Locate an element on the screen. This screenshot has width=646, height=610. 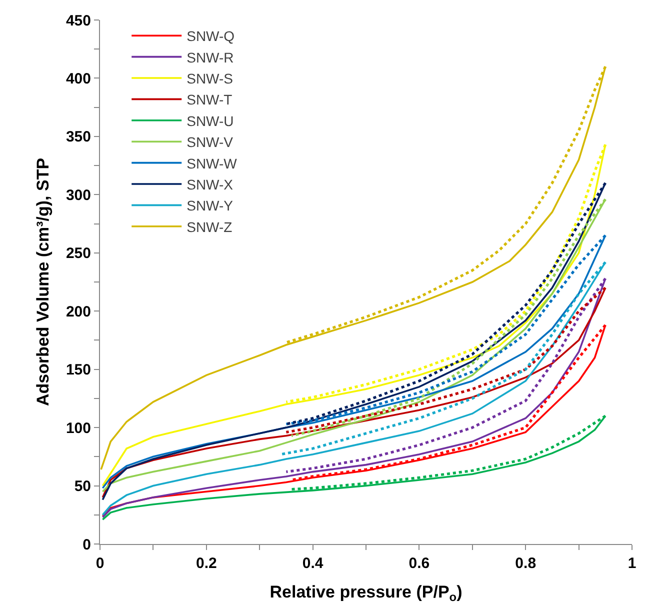
legend-label: SNW-S is located at coordinates (210, 78).